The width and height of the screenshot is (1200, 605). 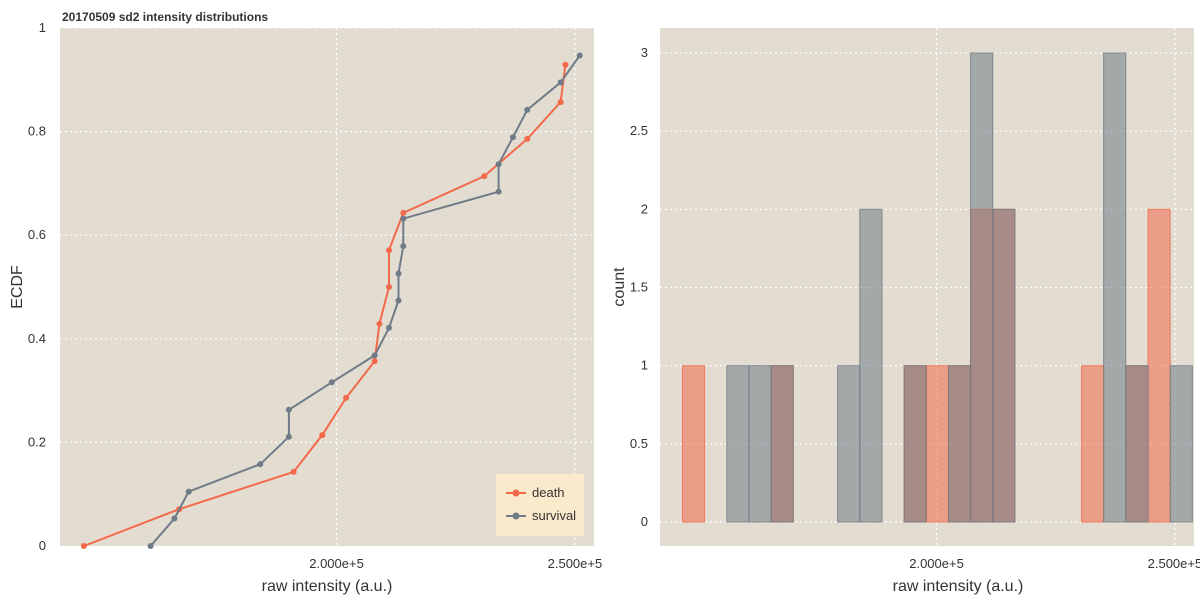 What do you see at coordinates (958, 586) in the screenshot?
I see `histogram-x-axis-label: raw intensity (a.u.)` at bounding box center [958, 586].